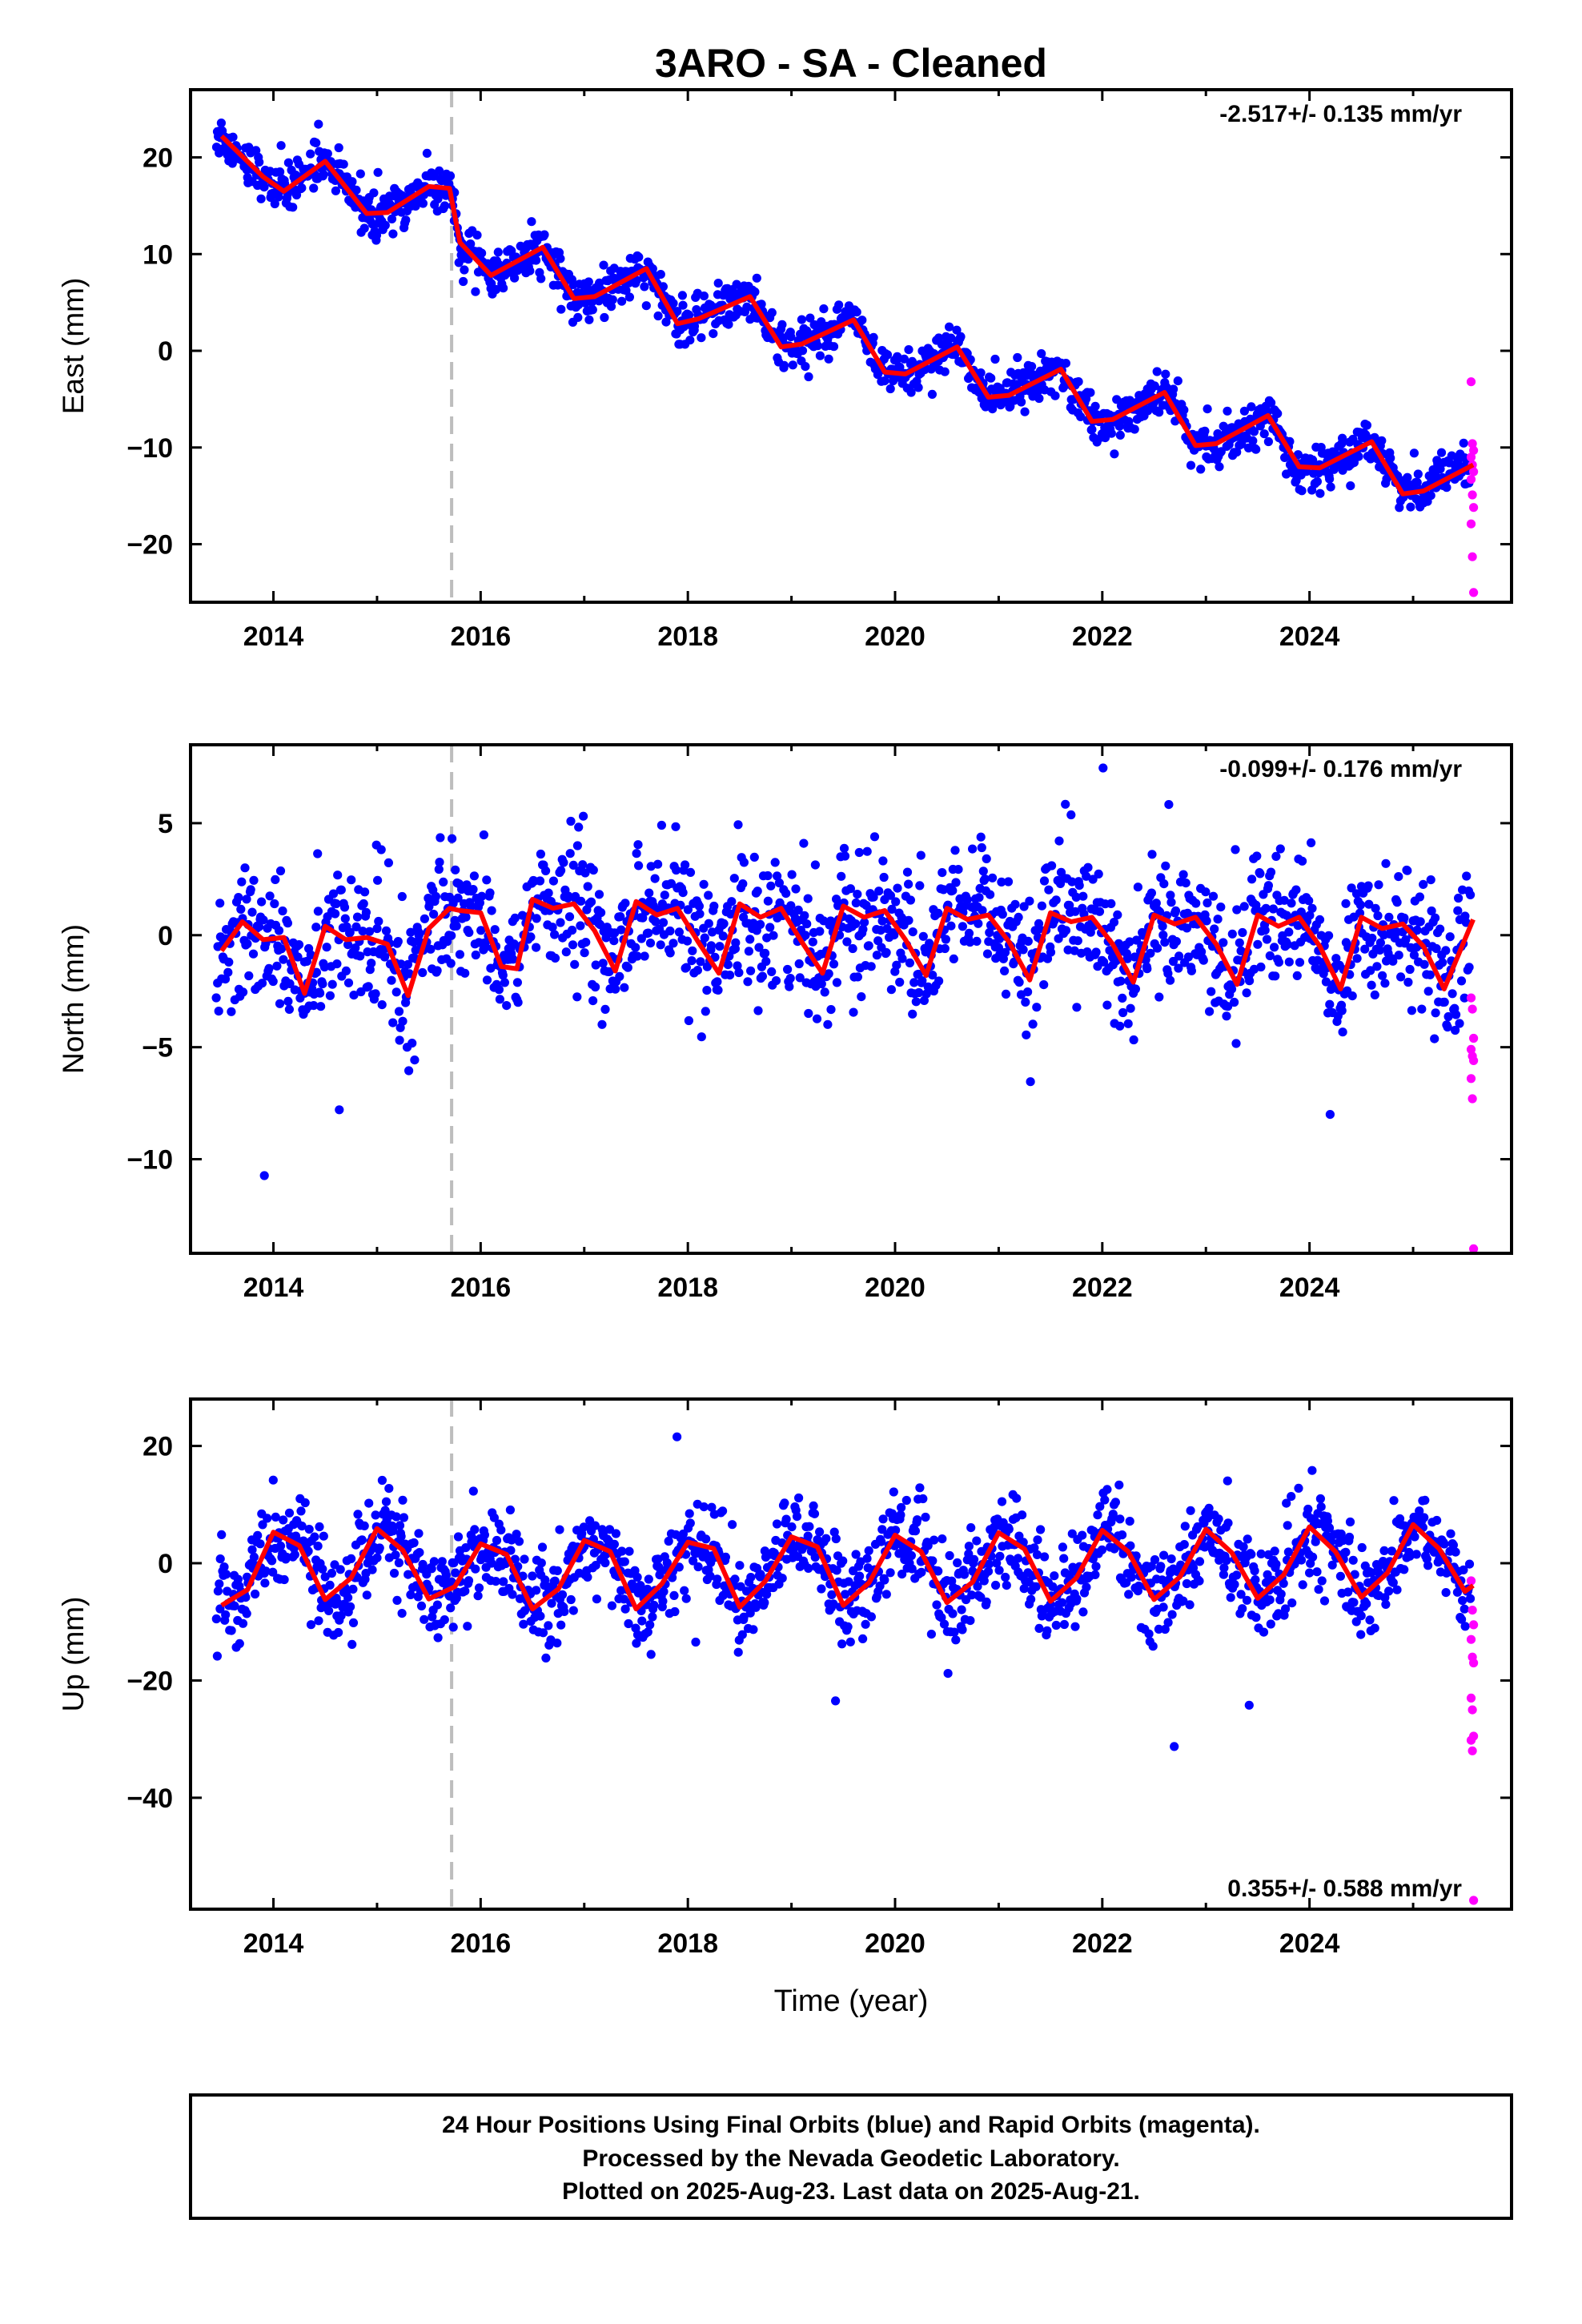  What do you see at coordinates (896, 1288) in the screenshot?
I see `north-x-tick-label: 2020` at bounding box center [896, 1288].